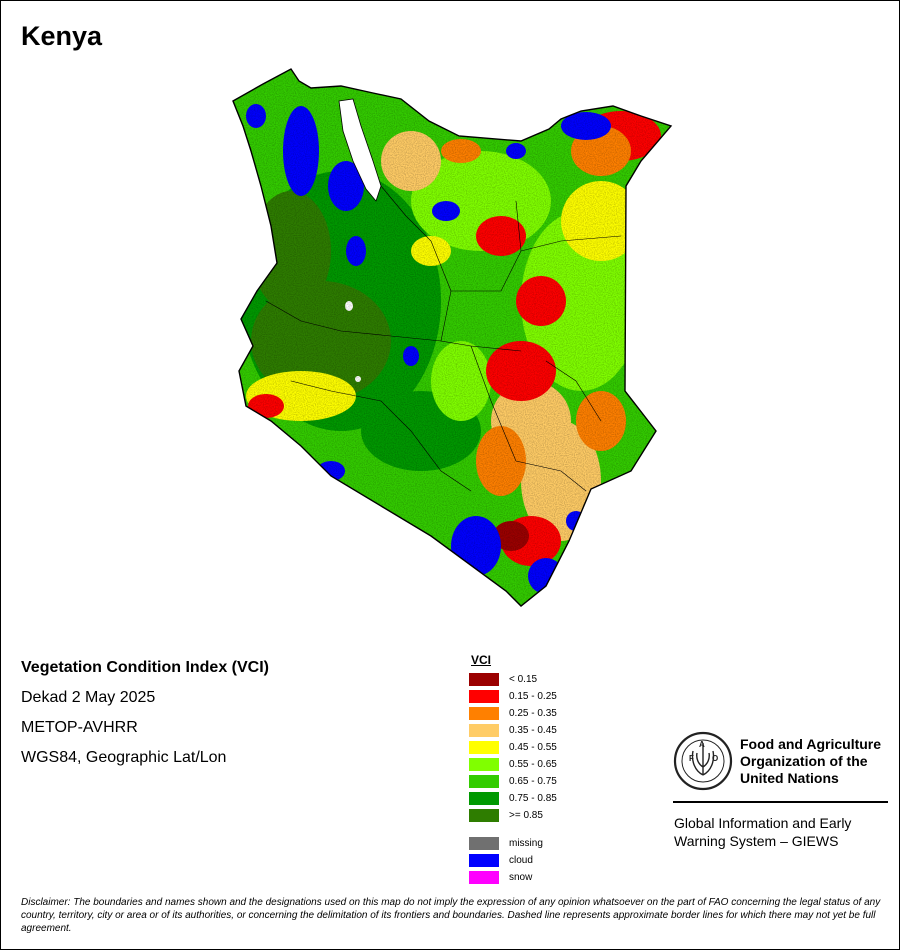  Describe the element at coordinates (703, 761) in the screenshot. I see `fao-emblem-icon: F O A` at that location.